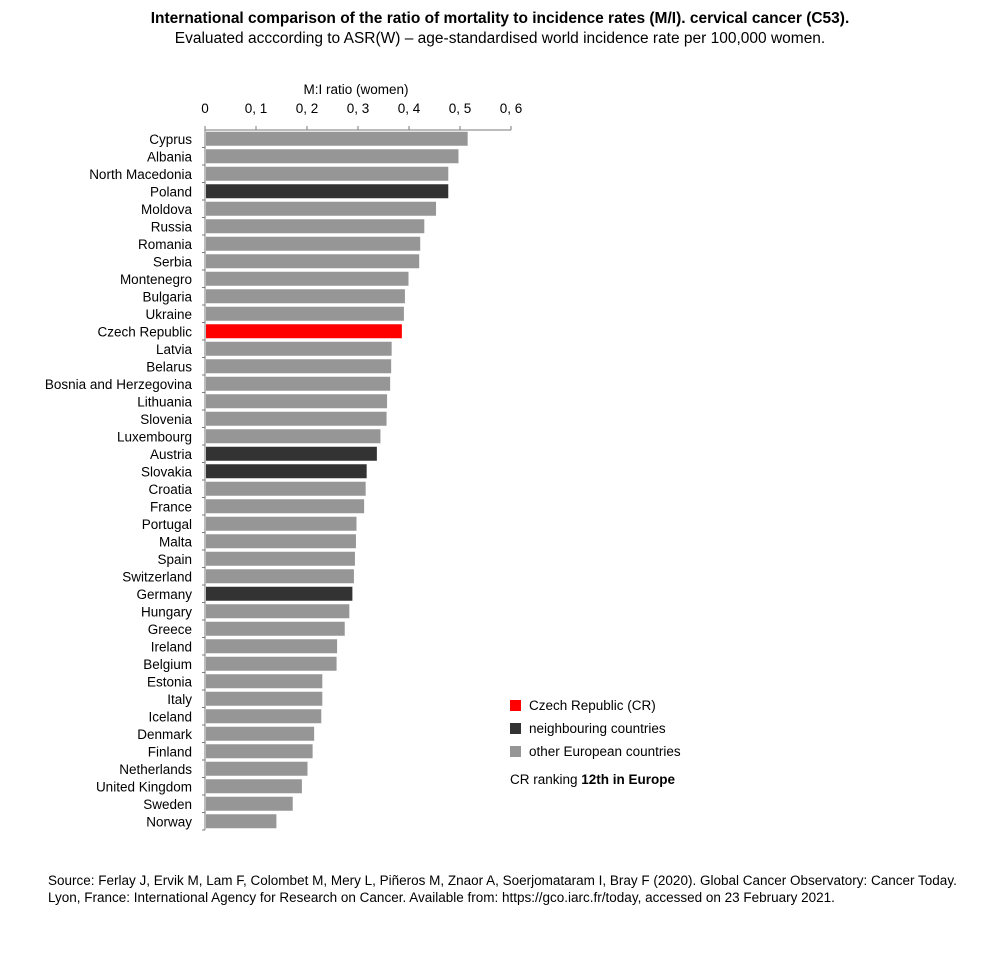  I want to click on bar-germany, so click(279, 593).